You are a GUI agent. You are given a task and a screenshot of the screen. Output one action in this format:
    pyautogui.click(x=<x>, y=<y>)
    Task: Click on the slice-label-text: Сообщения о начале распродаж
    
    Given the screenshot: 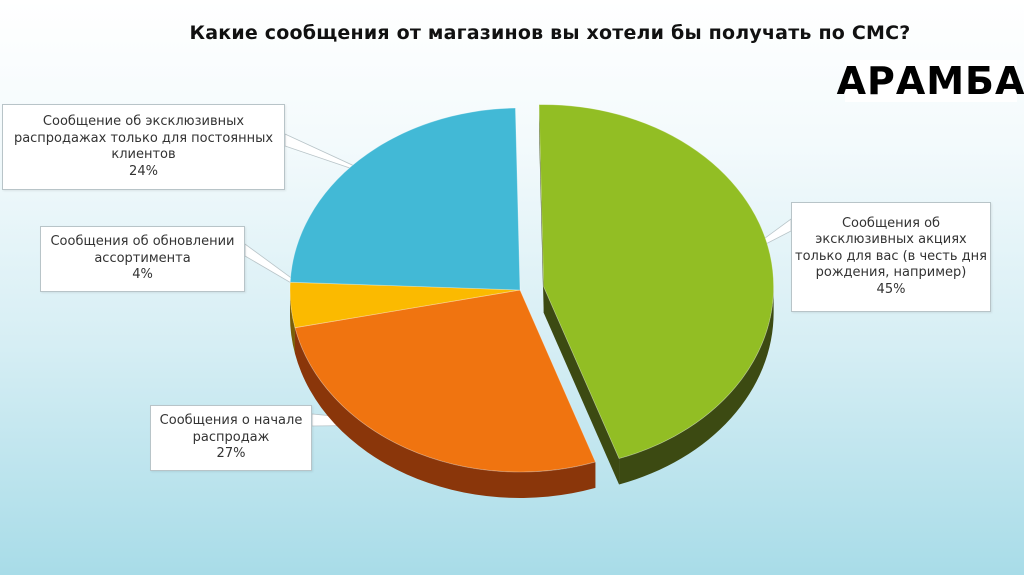 What is the action you would take?
    pyautogui.click(x=231, y=429)
    